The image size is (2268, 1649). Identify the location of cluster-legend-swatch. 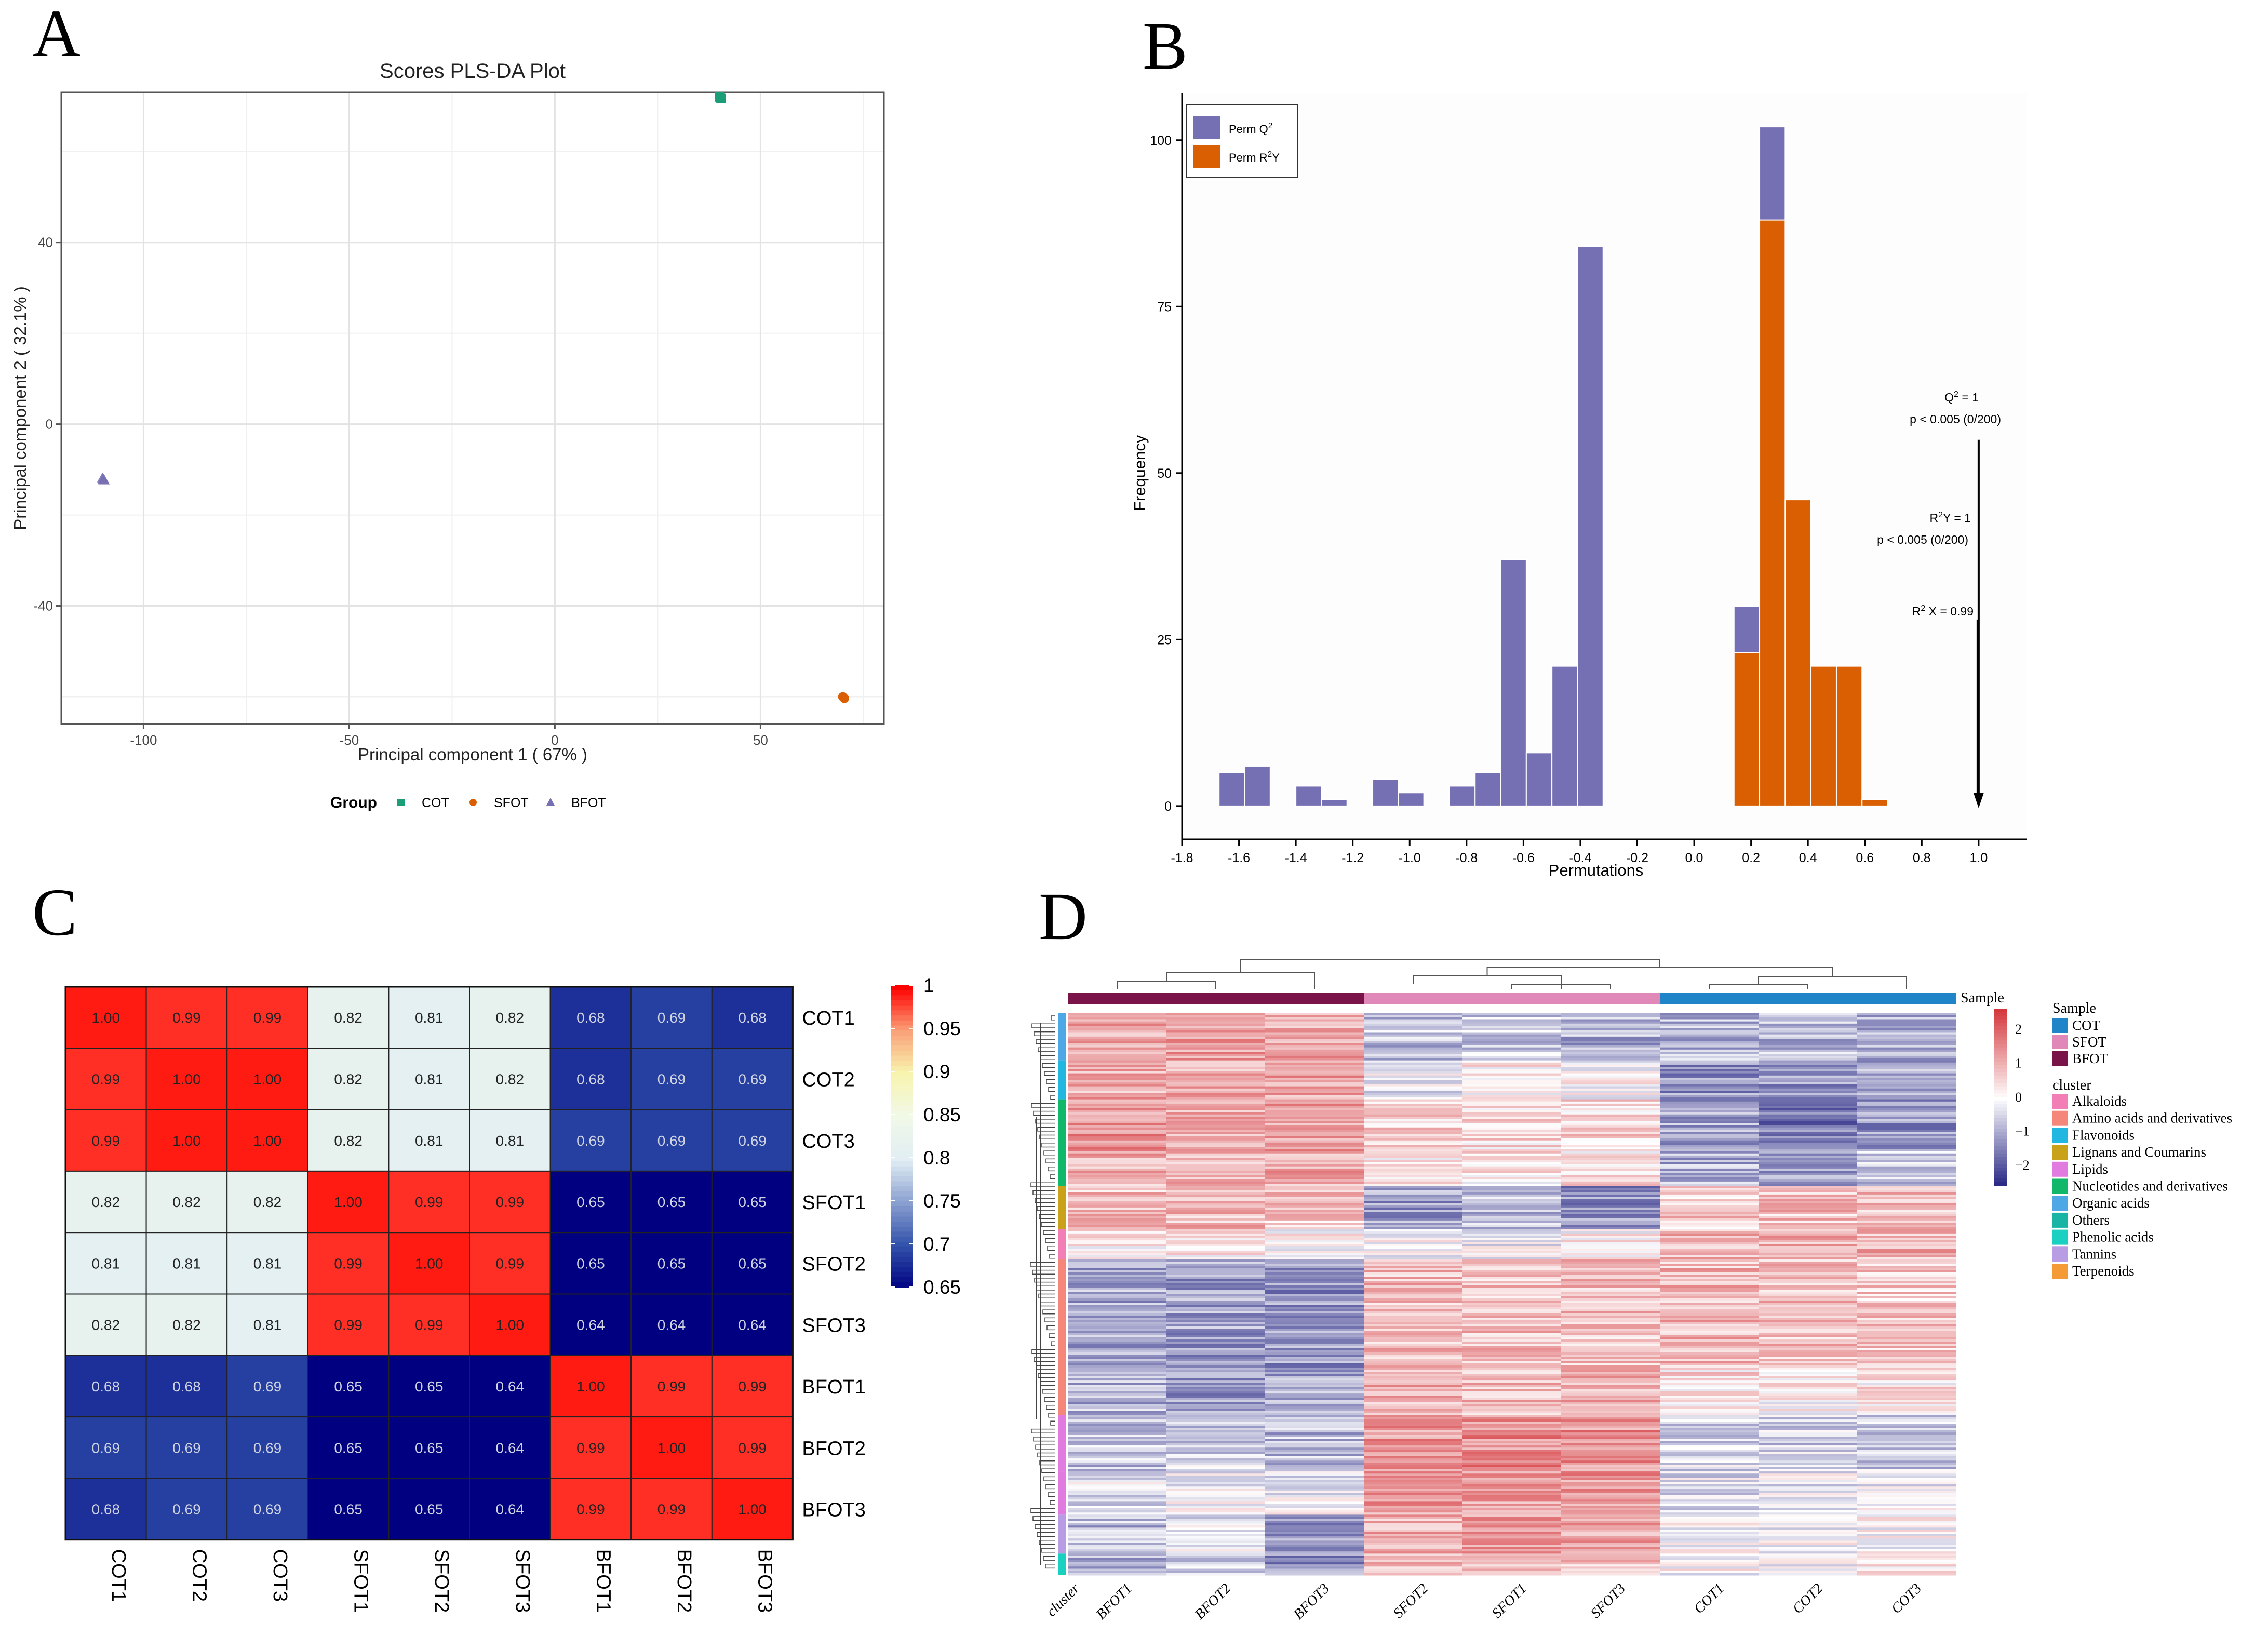
(2060, 1135).